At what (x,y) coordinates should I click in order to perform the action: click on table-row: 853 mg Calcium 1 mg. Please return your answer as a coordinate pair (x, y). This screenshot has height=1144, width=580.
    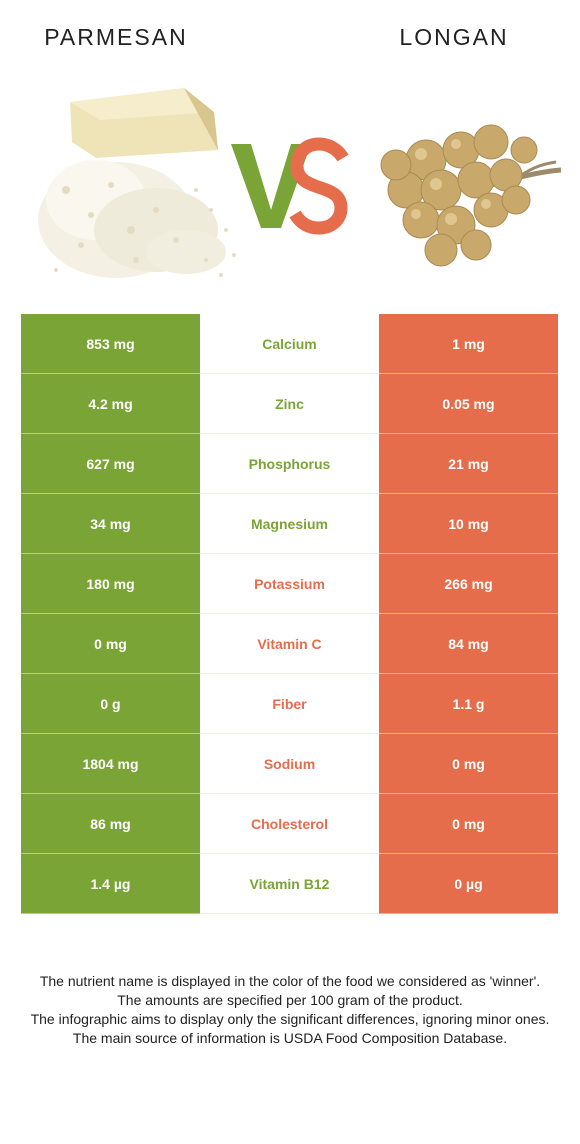
    Looking at the image, I should click on (289, 344).